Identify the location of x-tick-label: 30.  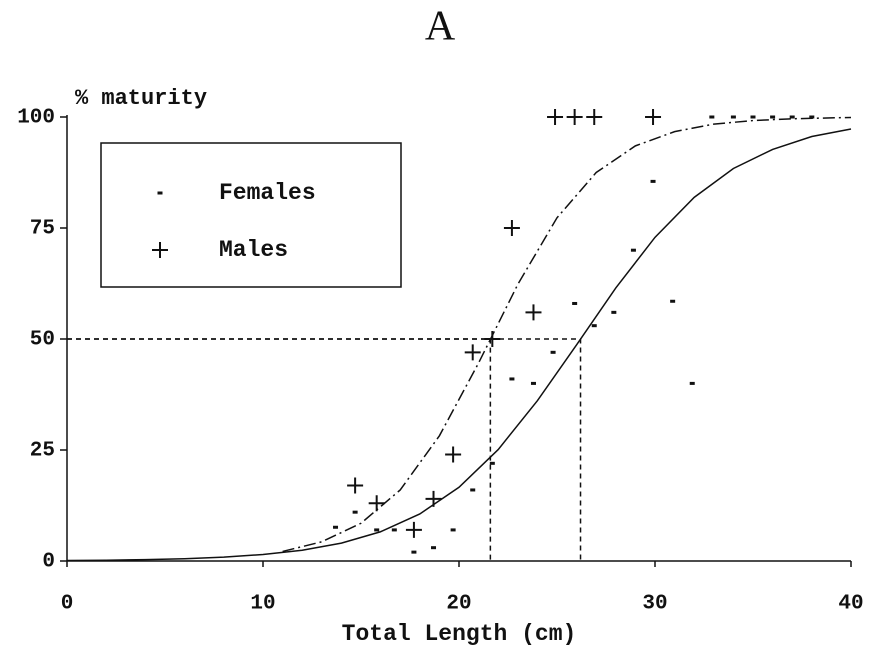
(654, 604).